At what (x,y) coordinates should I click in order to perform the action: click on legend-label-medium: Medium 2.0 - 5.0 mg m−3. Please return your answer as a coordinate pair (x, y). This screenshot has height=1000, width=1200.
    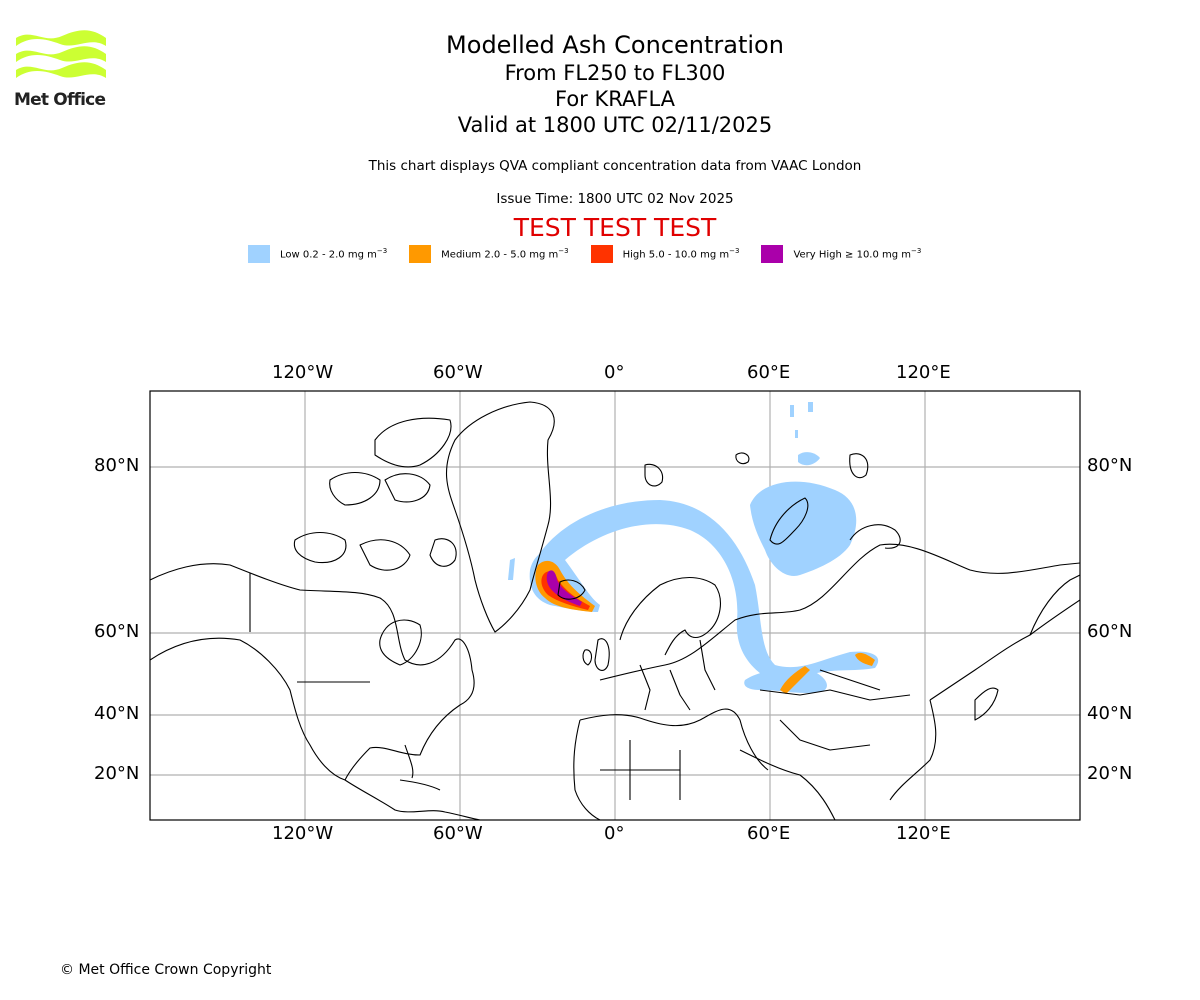
    Looking at the image, I should click on (505, 254).